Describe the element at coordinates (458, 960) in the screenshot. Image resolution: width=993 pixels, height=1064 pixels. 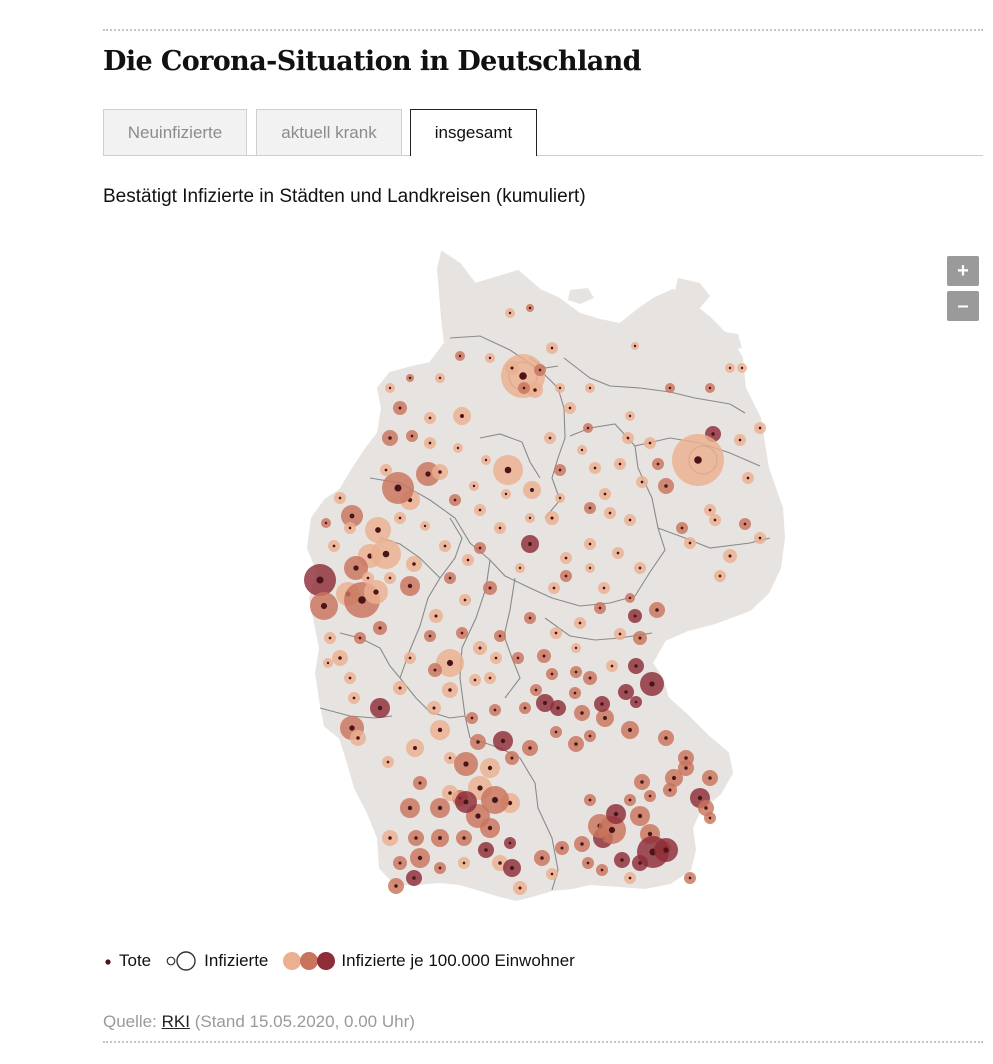
I see `legend-per100k-label: Infizierte je 100.000 Einwohner` at that location.